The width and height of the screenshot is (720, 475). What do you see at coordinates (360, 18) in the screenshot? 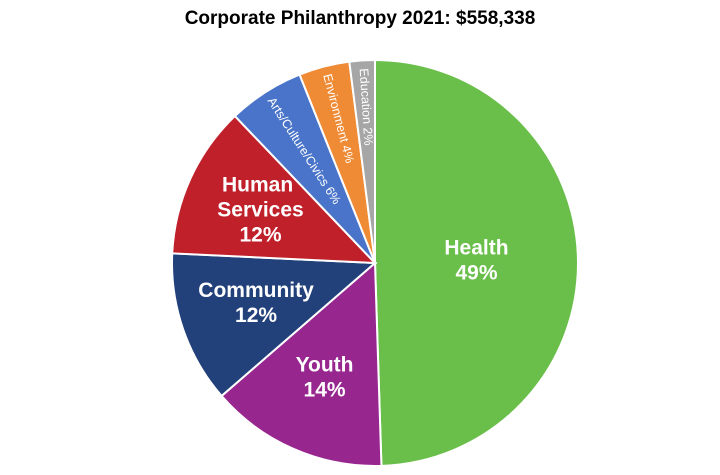
I see `chart-title: Corporate Philanthropy 2021: $558,338` at bounding box center [360, 18].